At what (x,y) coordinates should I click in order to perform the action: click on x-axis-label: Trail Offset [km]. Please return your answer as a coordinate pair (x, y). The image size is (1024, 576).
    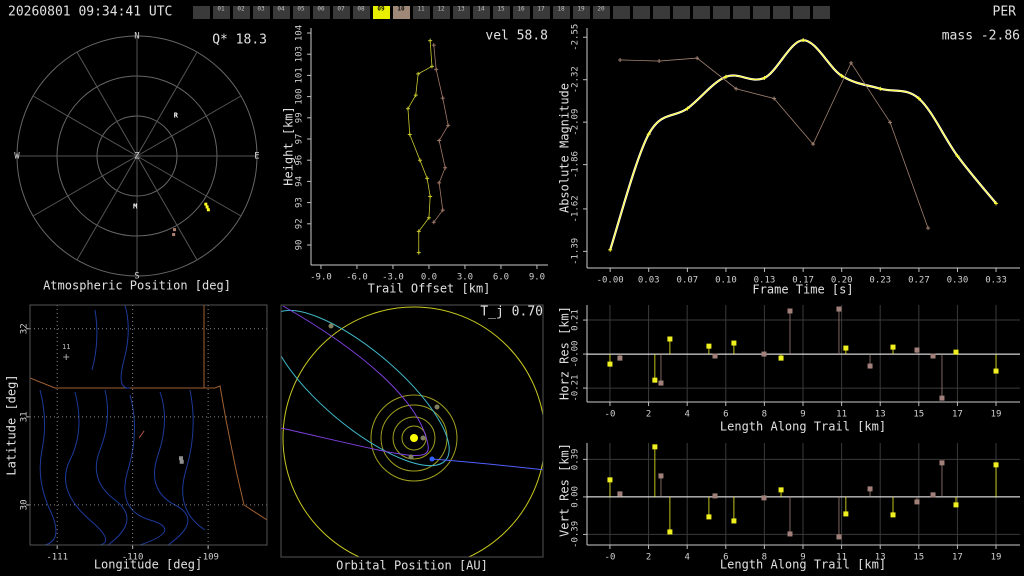
    Looking at the image, I should click on (429, 289).